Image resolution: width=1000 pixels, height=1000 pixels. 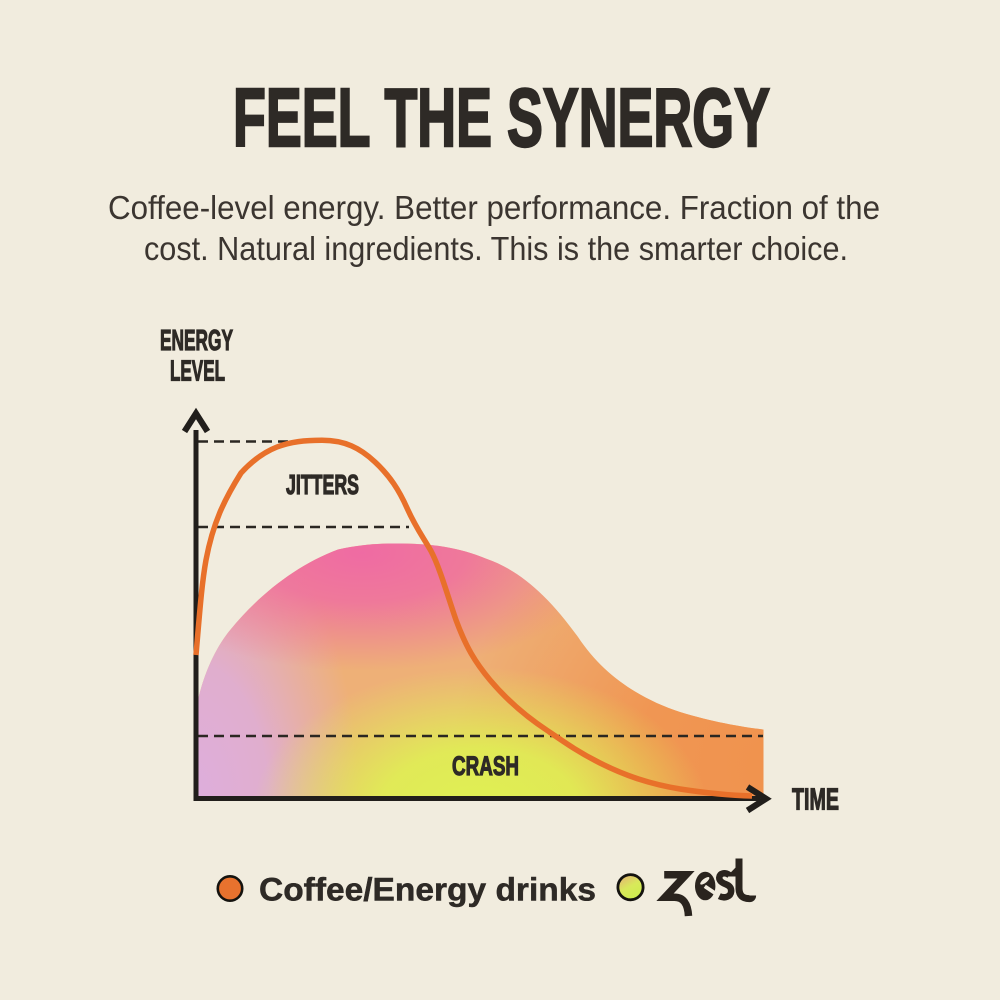 What do you see at coordinates (196, 341) in the screenshot?
I see `svg-text: ENERGY` at bounding box center [196, 341].